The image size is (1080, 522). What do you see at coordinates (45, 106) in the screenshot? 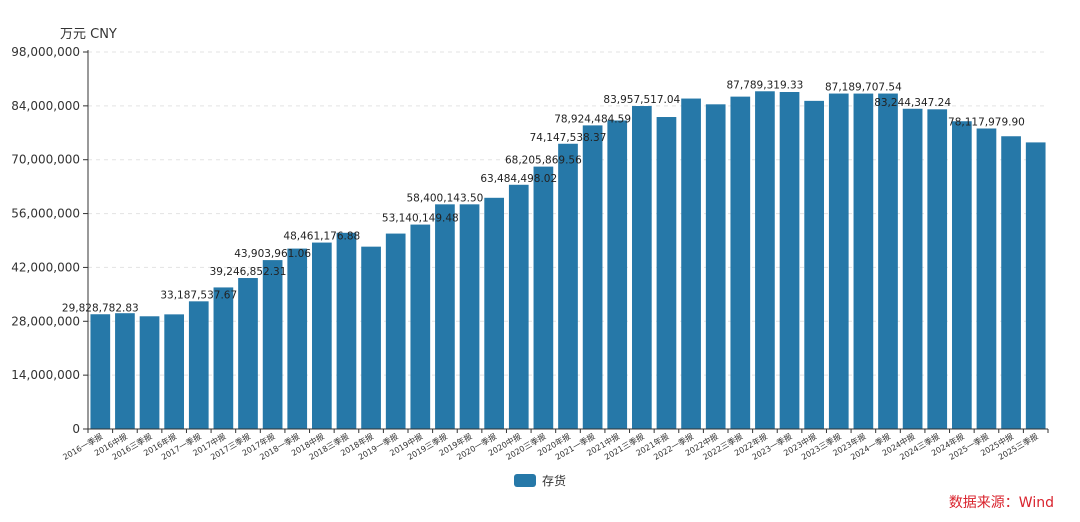
I see `y-tick-label: 84,000,000` at bounding box center [45, 106].